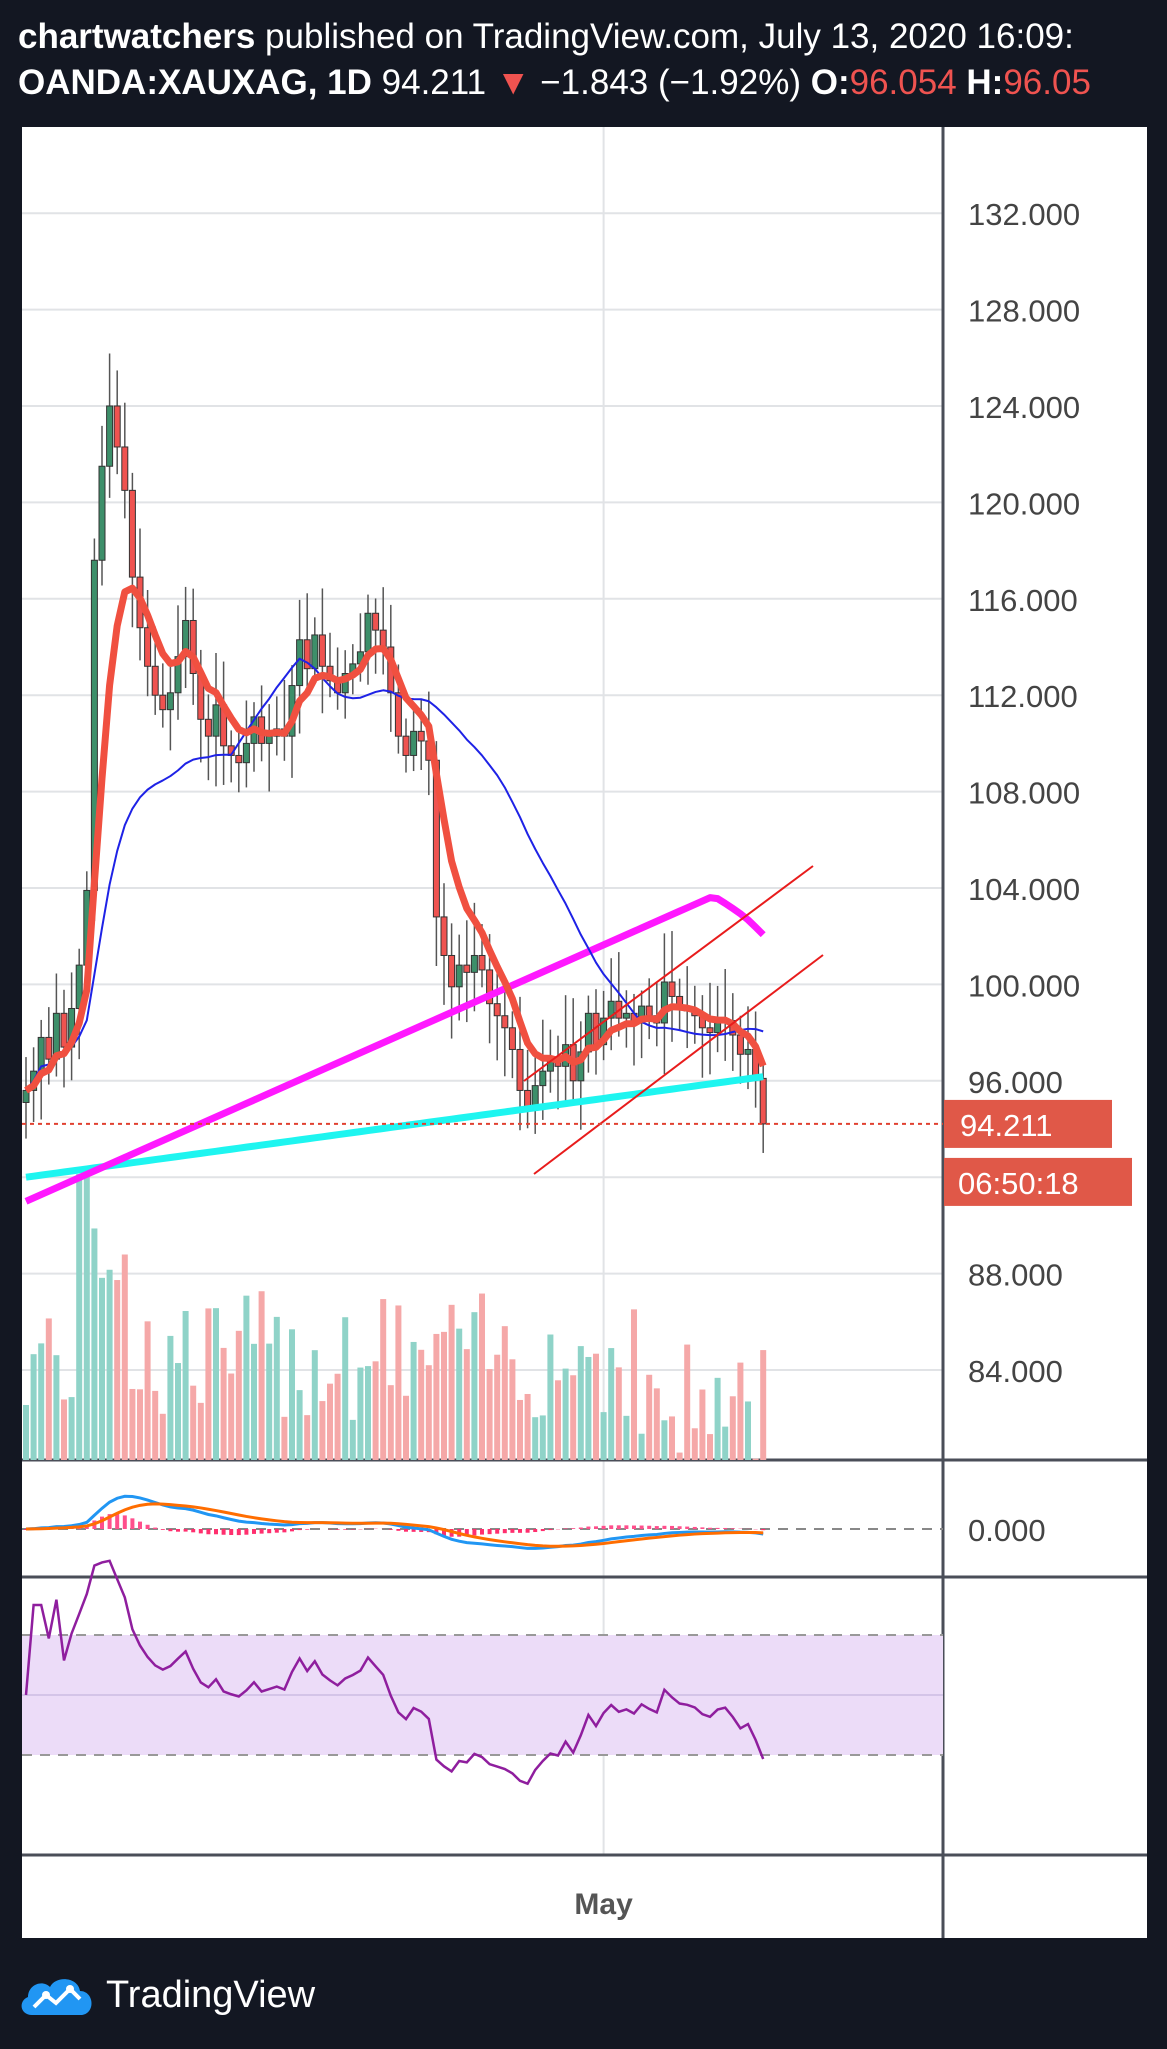 Image resolution: width=1167 pixels, height=2049 pixels. Describe the element at coordinates (211, 1994) in the screenshot. I see `brand-name: TradingView` at that location.